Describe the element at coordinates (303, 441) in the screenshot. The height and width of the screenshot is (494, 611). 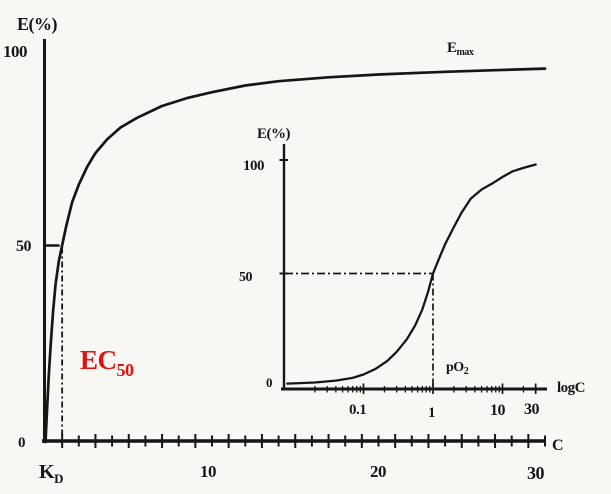
I see `main-x-ticks` at that location.